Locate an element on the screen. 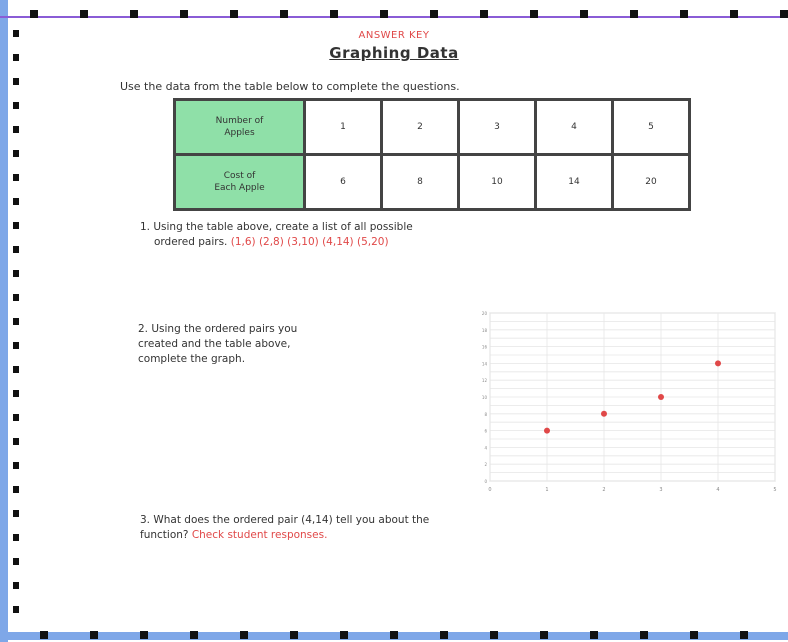 The width and height of the screenshot is (788, 642). table-cell: 5 is located at coordinates (651, 127).